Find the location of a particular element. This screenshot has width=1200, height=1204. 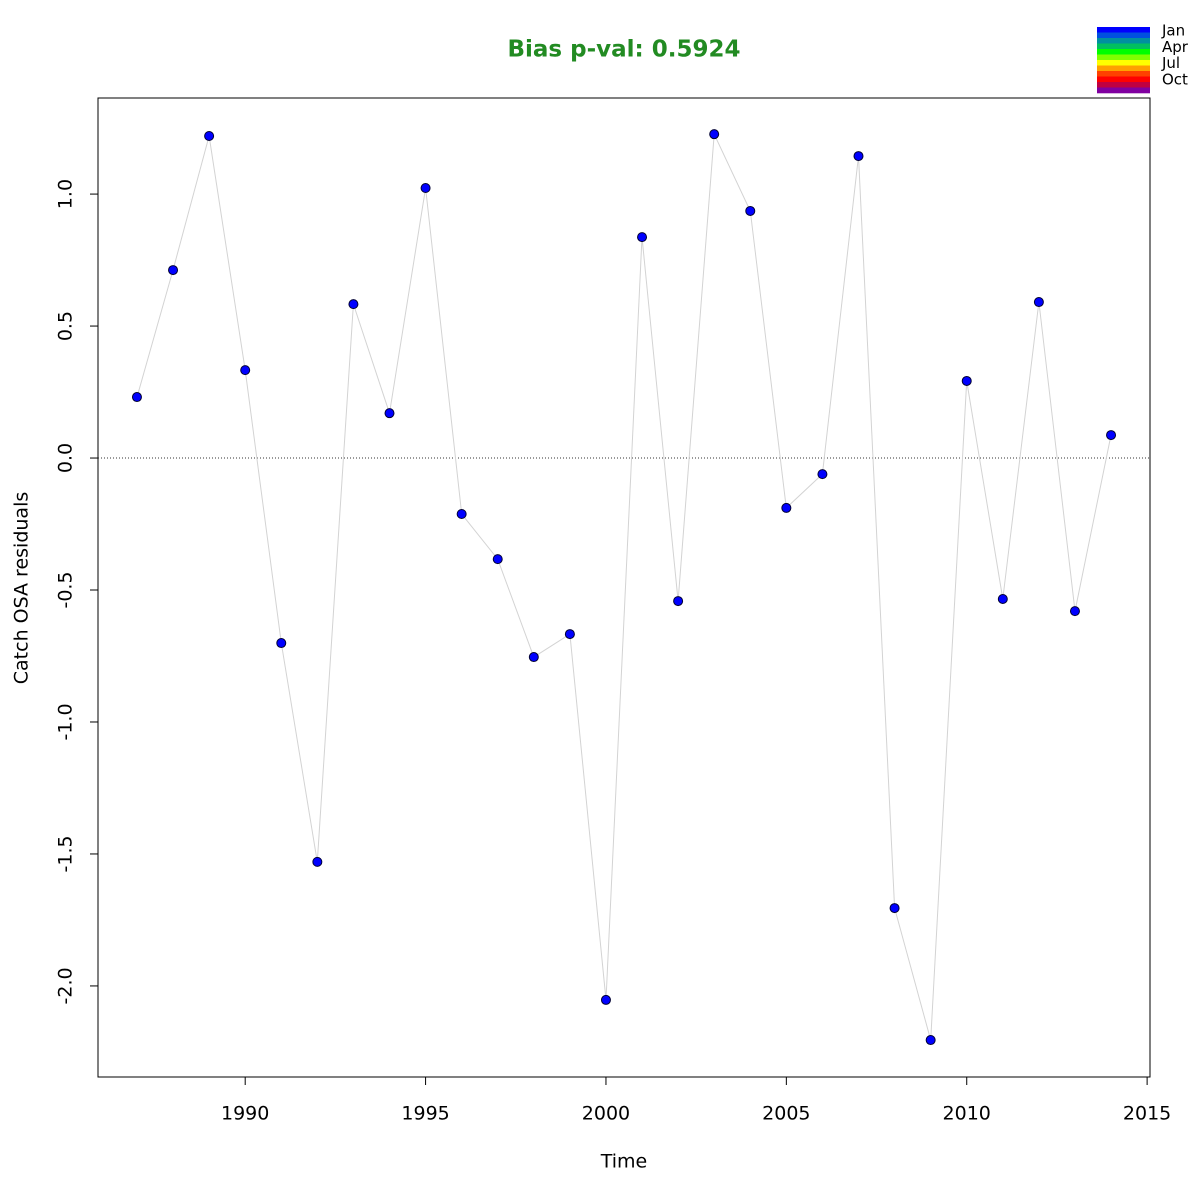

legend-label: Jan is located at coordinates (1173, 31).